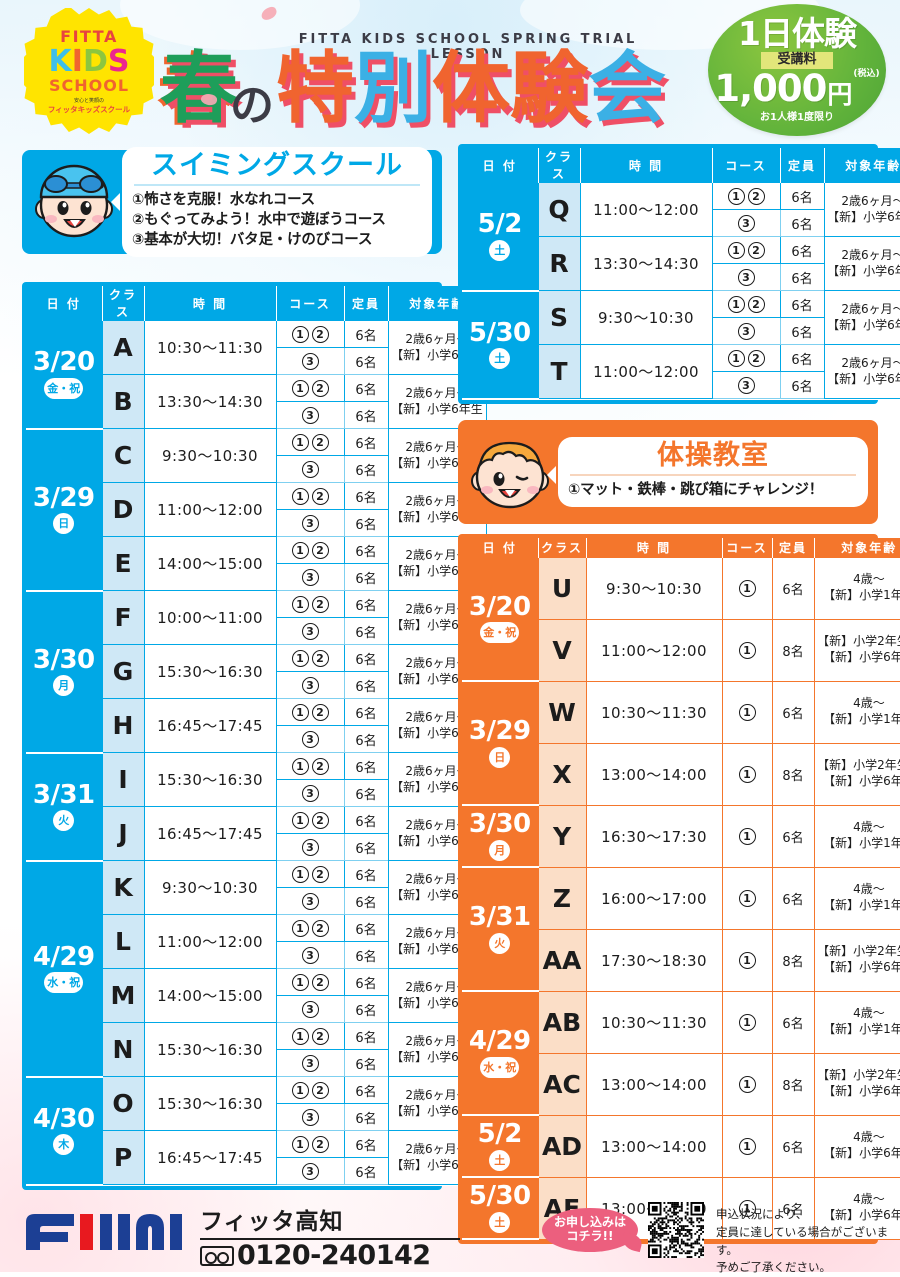 This screenshot has height=1277, width=900. What do you see at coordinates (277, 185) in the screenshot?
I see `divider` at bounding box center [277, 185].